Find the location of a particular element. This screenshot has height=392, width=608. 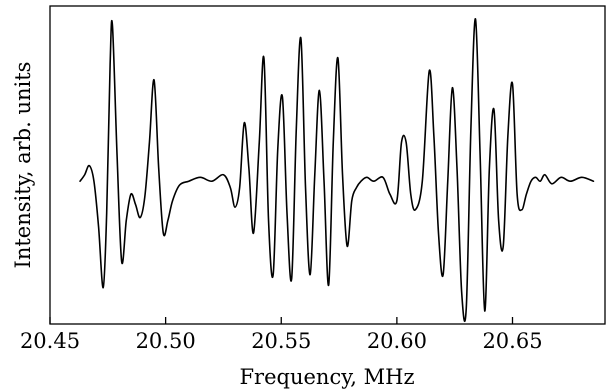

x-tick-label-3: 20.60 is located at coordinates (397, 341).